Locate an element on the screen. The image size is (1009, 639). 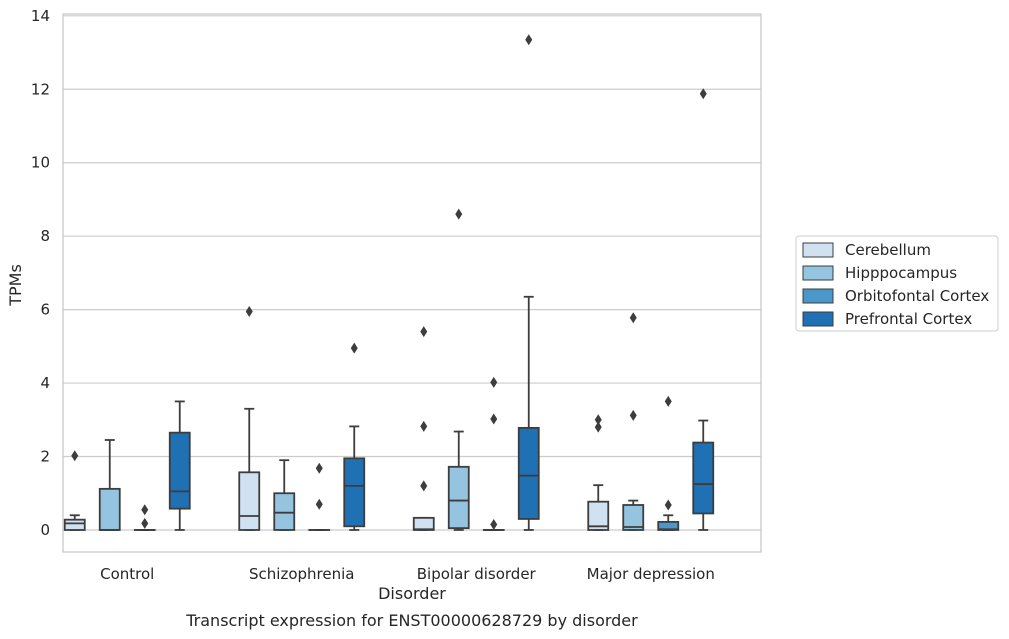
legend-label: Orbitofontal Cortex is located at coordinates (917, 296).